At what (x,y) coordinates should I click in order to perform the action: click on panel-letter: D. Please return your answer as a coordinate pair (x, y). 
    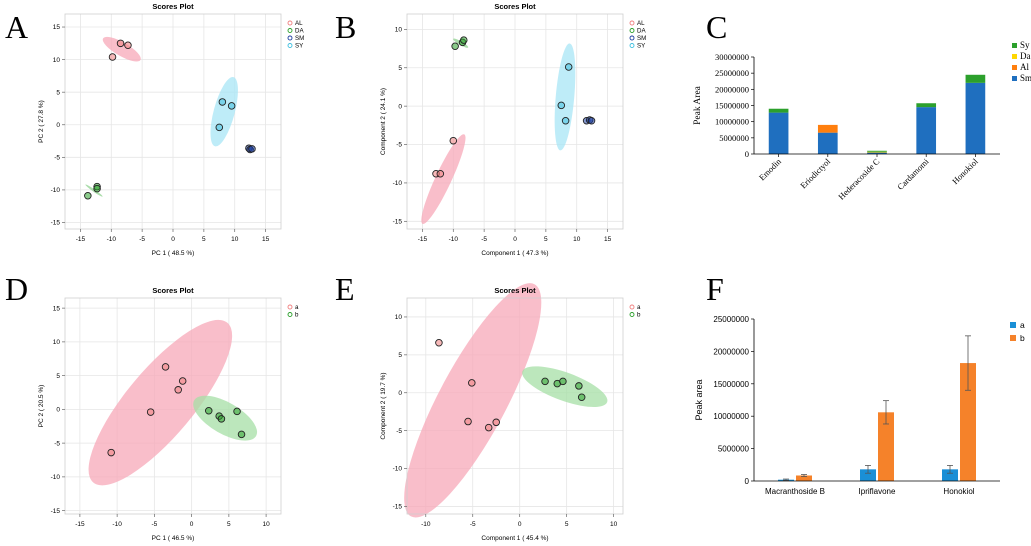
    Looking at the image, I should click on (16, 289).